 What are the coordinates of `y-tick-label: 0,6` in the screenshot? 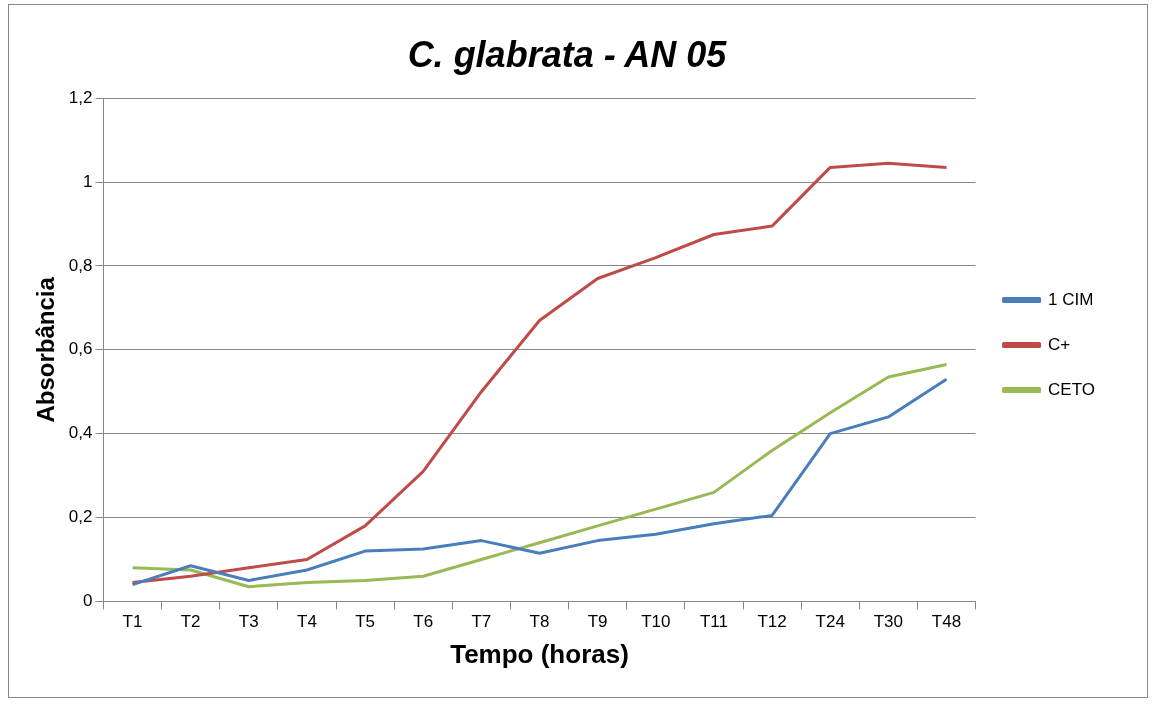 It's located at (80, 349).